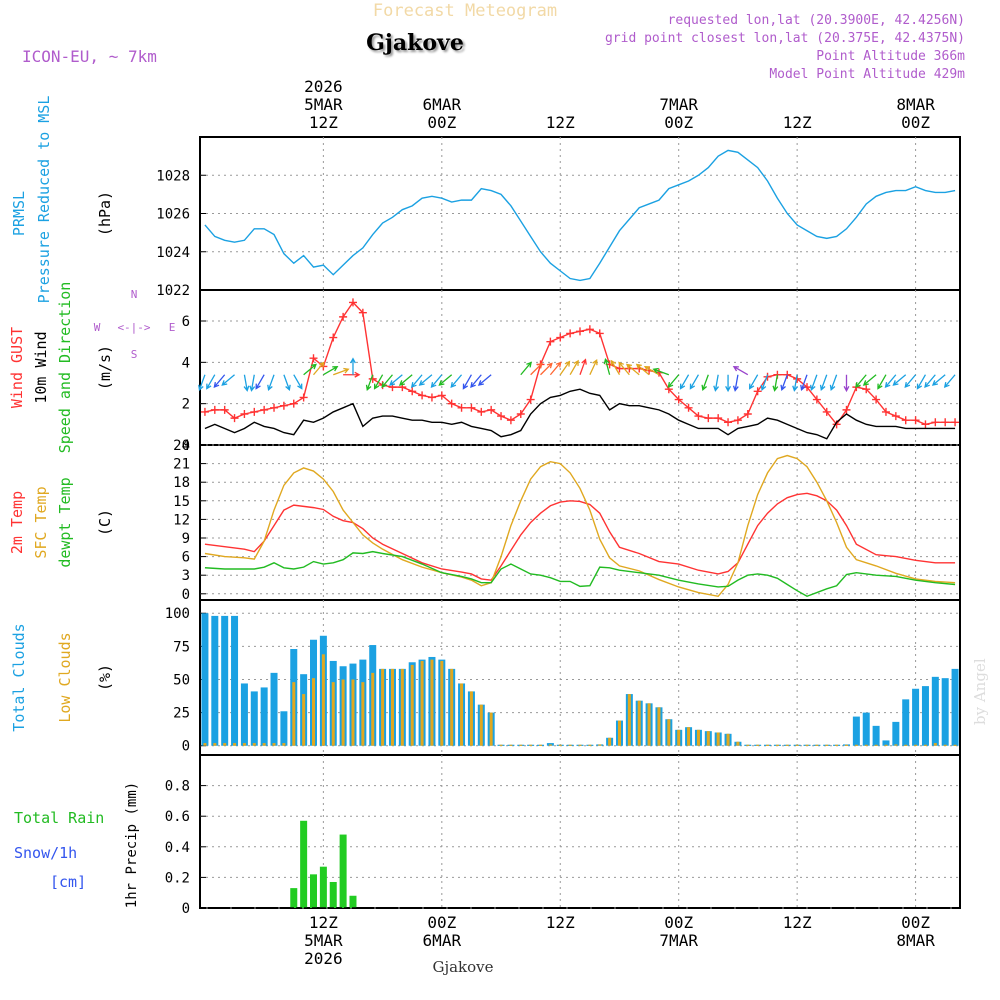 The image size is (1000, 1000). What do you see at coordinates (17, 522) in the screenshot?
I see `temperature-ylabel-0: 2m Temp` at bounding box center [17, 522].